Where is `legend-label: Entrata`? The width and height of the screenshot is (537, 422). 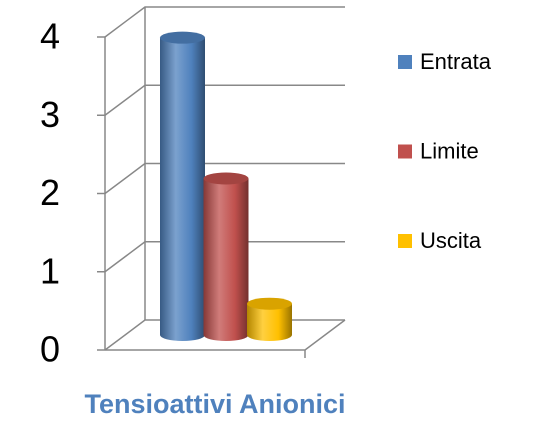
legend-label: Entrata is located at coordinates (456, 61).